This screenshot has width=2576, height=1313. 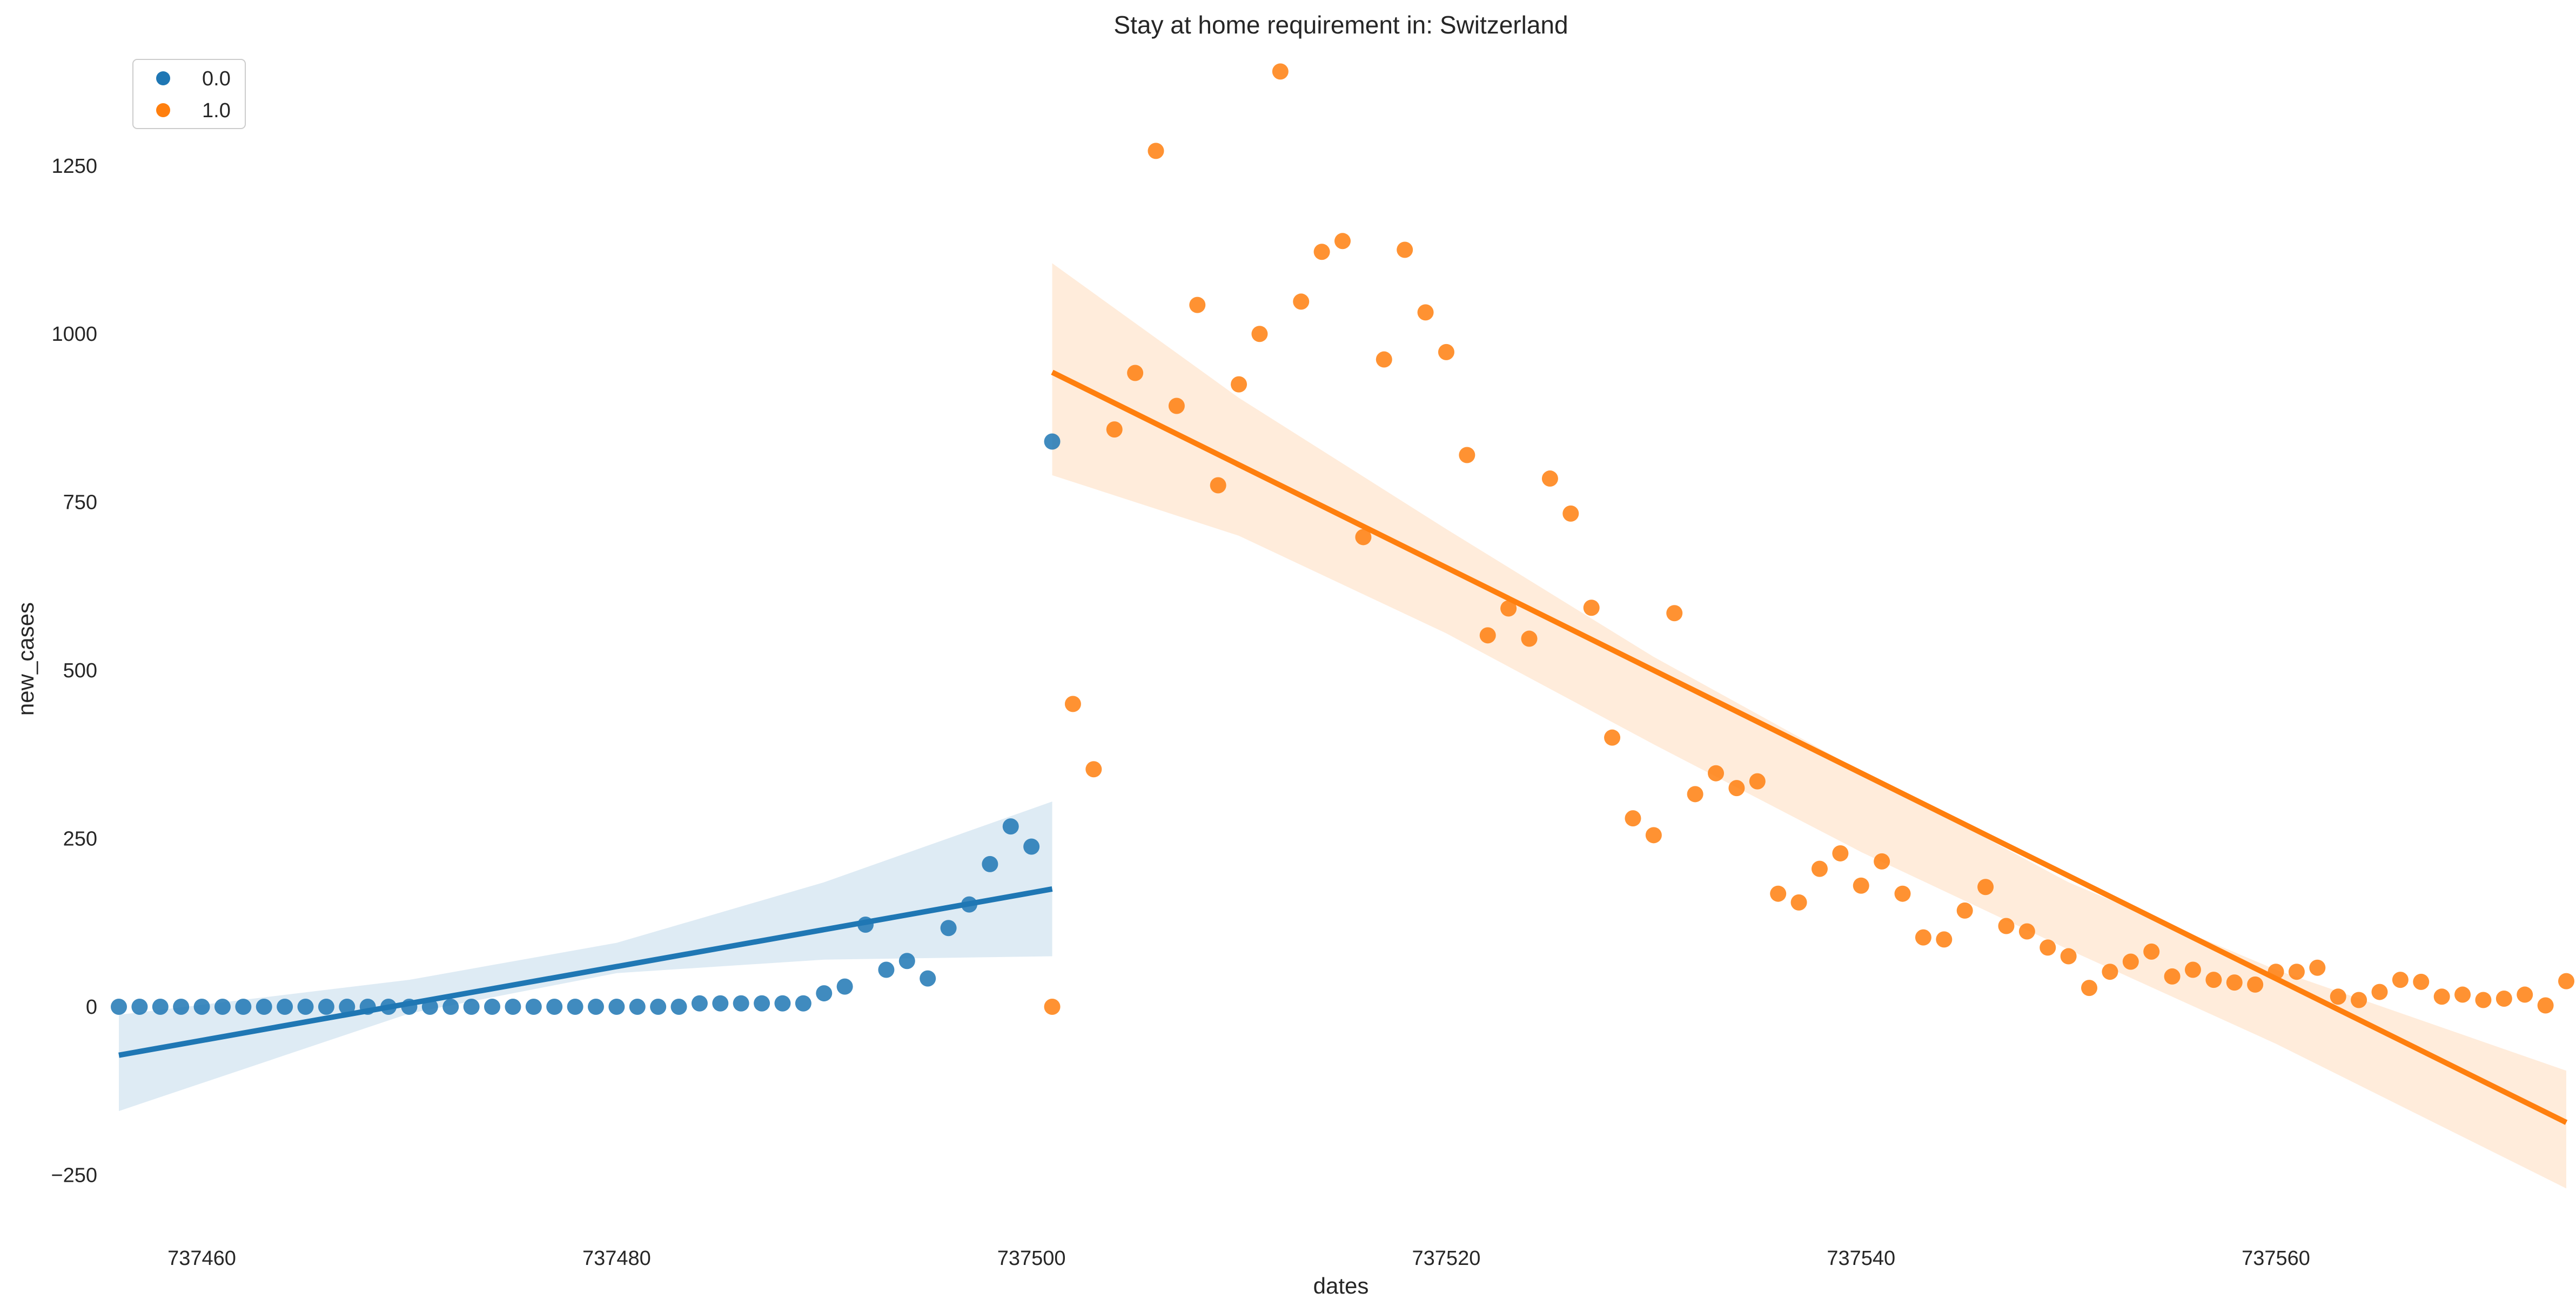 What do you see at coordinates (1340, 25) in the screenshot?
I see `chart-title: Stay at home requirement in: Switzerland` at bounding box center [1340, 25].